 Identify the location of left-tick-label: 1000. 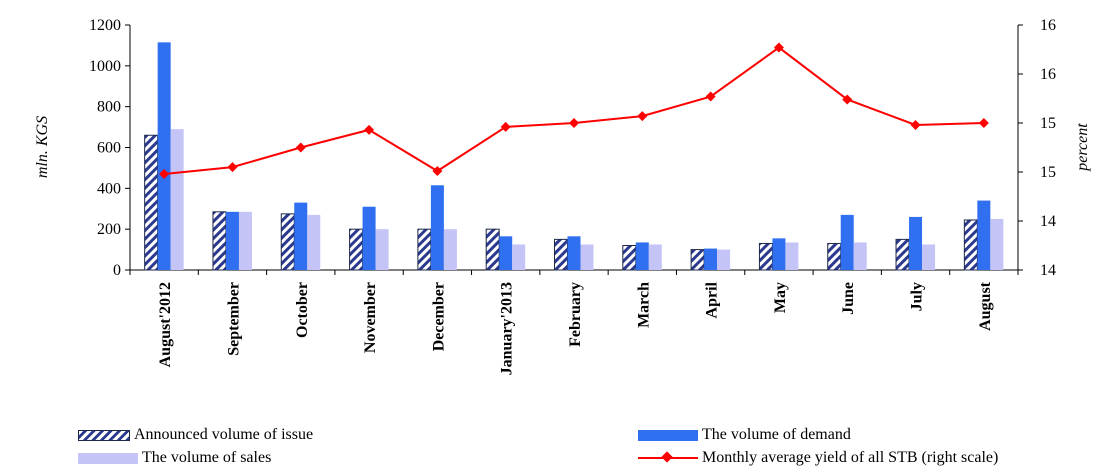
(105, 66).